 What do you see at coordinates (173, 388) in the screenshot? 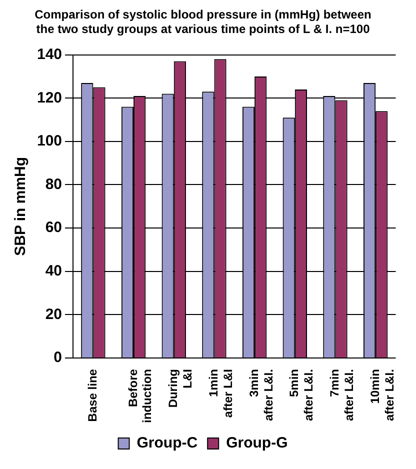
I see `category-label: During` at bounding box center [173, 388].